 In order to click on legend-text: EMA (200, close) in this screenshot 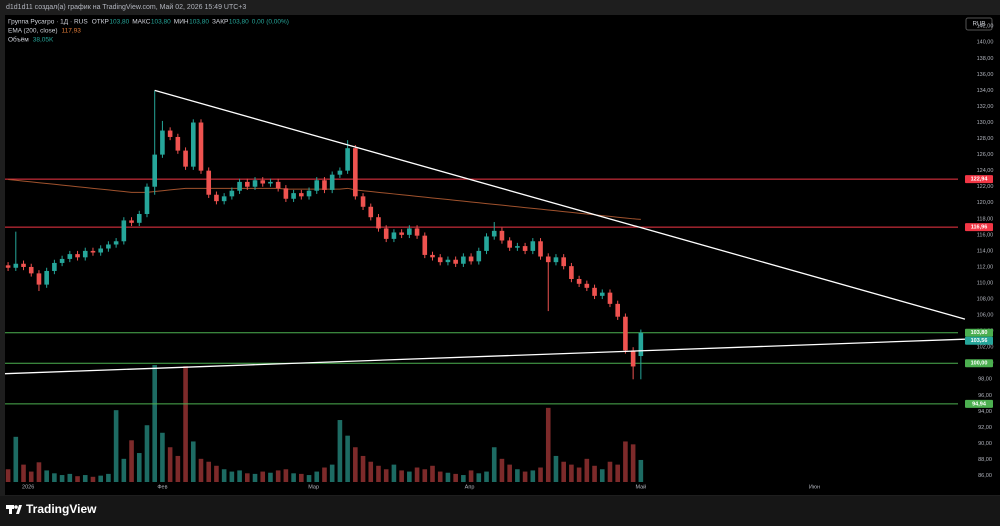, I will do `click(33, 31)`.